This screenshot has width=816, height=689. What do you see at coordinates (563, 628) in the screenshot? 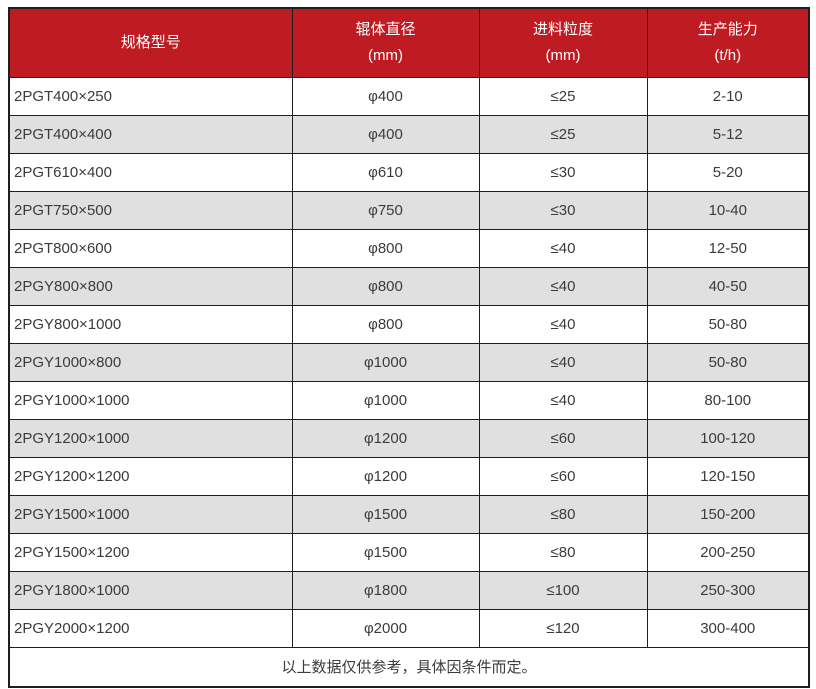
I see `cell-feed-size: ≤120` at bounding box center [563, 628].